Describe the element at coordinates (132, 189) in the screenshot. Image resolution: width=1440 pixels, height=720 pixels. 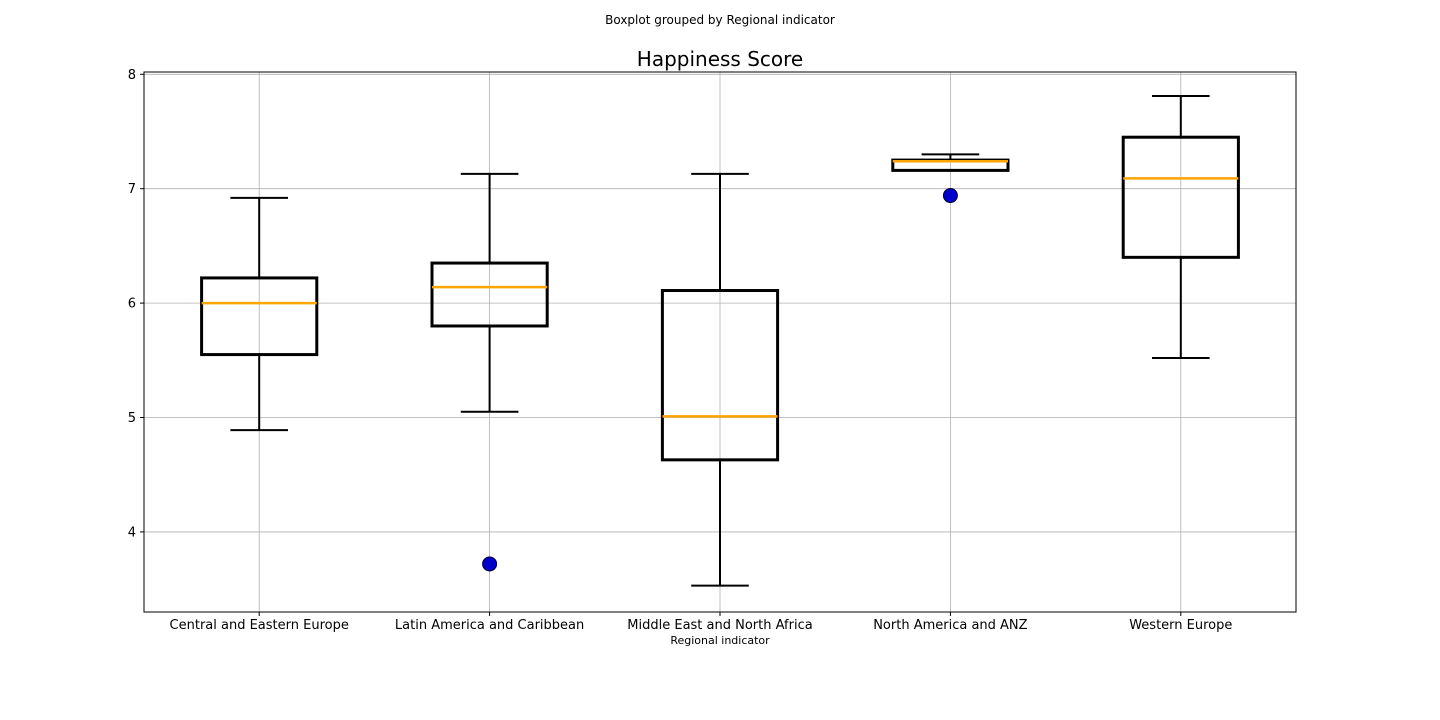
I see `y-tick-label: 7` at that location.